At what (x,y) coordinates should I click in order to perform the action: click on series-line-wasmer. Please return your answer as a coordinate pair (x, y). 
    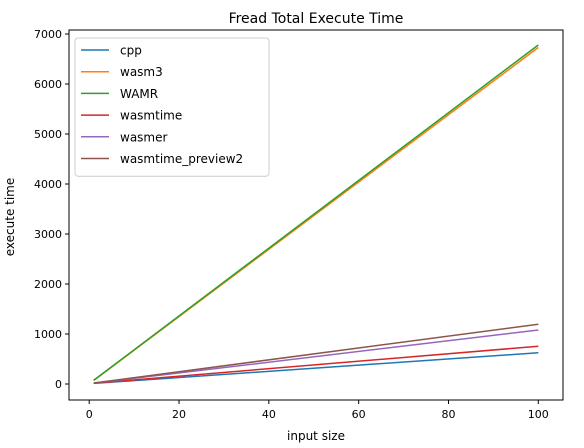
    Looking at the image, I should click on (316, 356).